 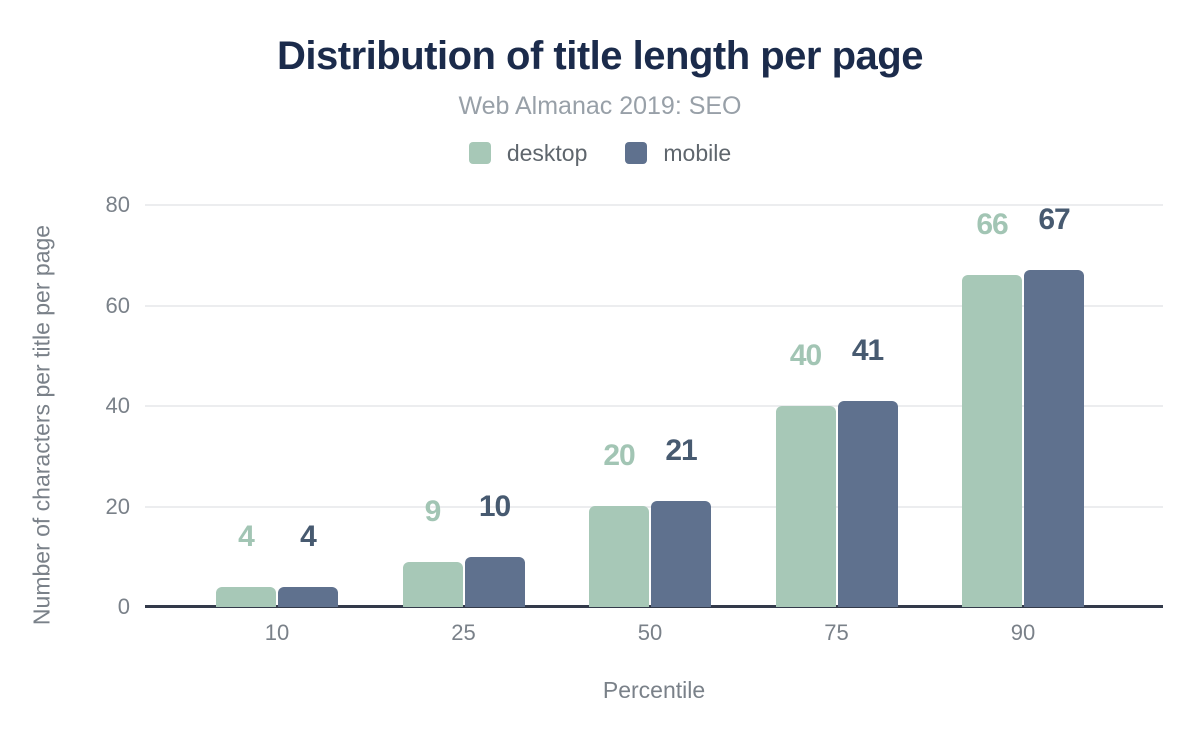 What do you see at coordinates (117, 506) in the screenshot?
I see `y-tick-label-20: 20` at bounding box center [117, 506].